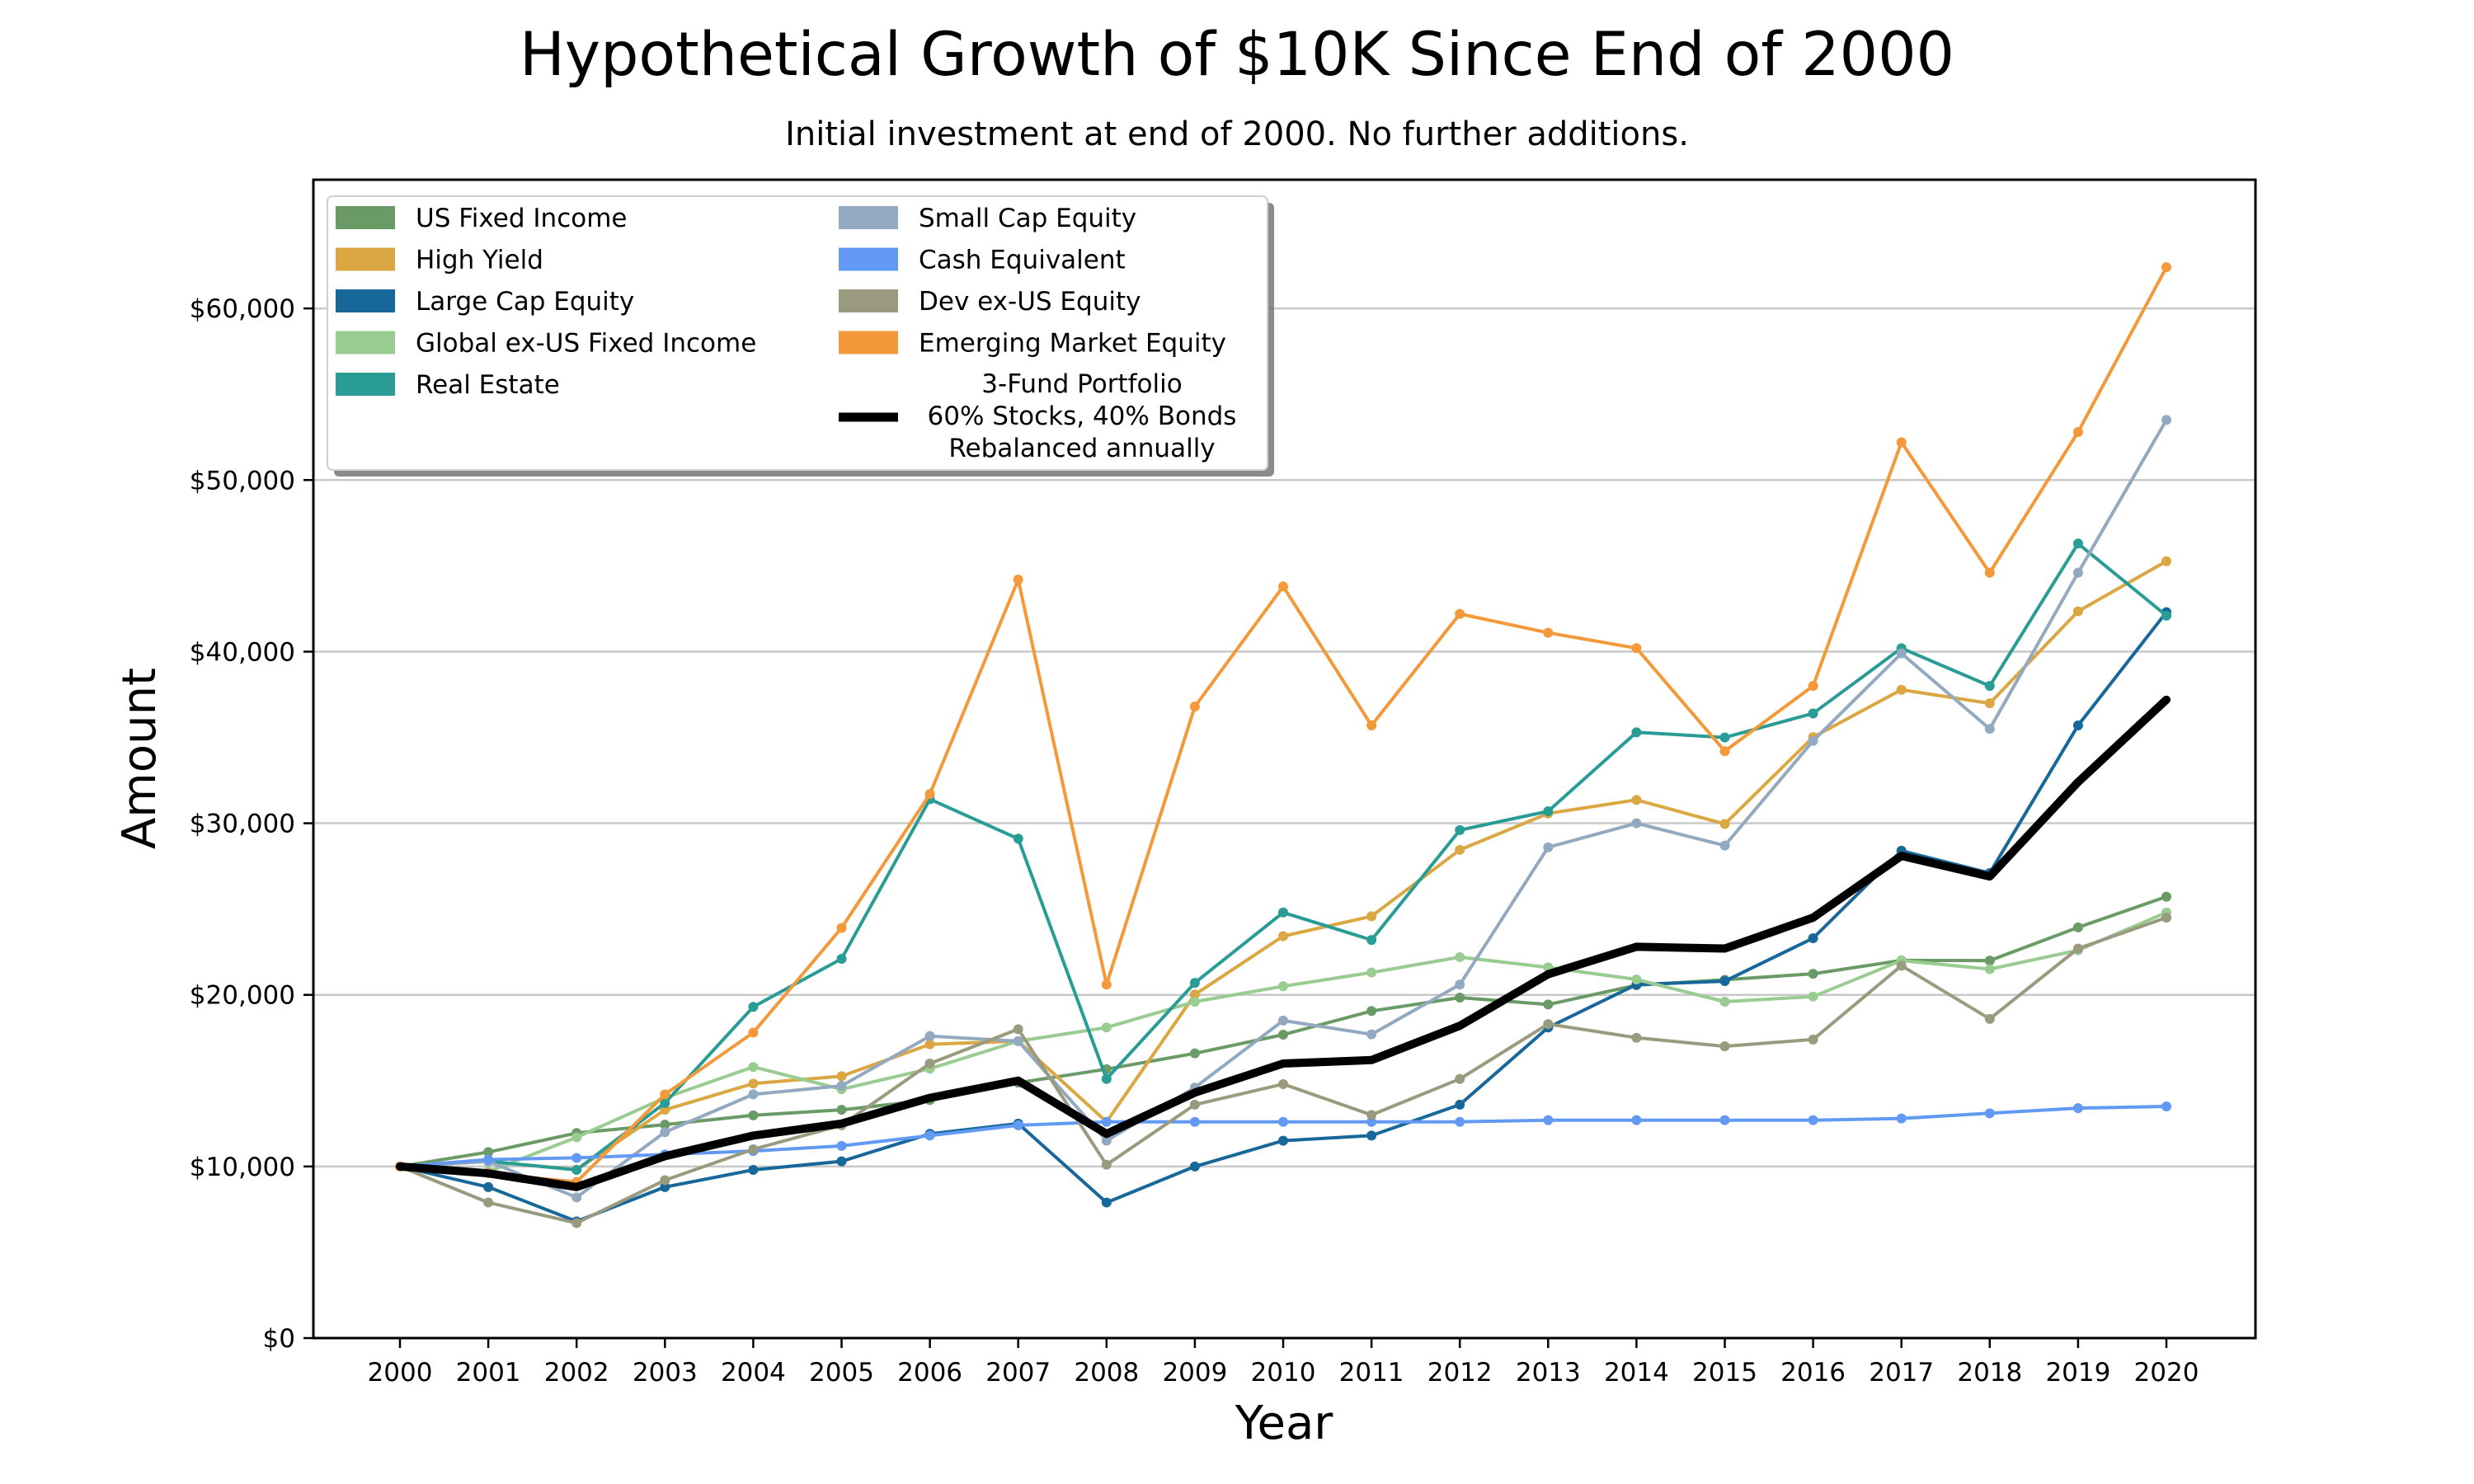  Describe the element at coordinates (2166, 1373) in the screenshot. I see `x-tick-label: 2020` at that location.